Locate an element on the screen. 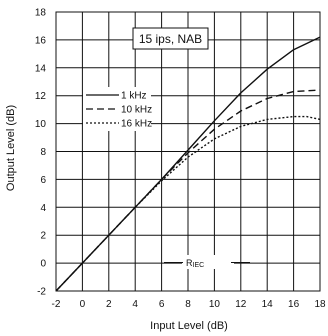 This screenshot has height=336, width=328. legend-label: 16 kHz is located at coordinates (136, 124).